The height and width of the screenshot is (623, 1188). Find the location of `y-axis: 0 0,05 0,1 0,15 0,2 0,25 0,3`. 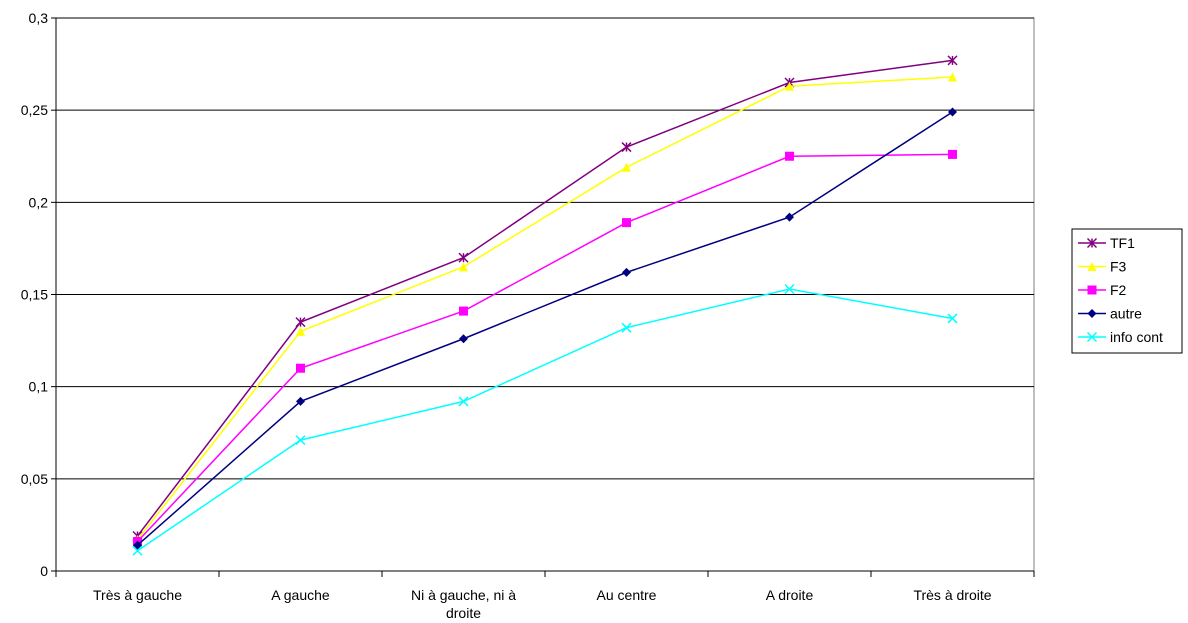

y-axis: 0 0,05 0,1 0,15 0,2 0,25 0,3 is located at coordinates (39, 294).